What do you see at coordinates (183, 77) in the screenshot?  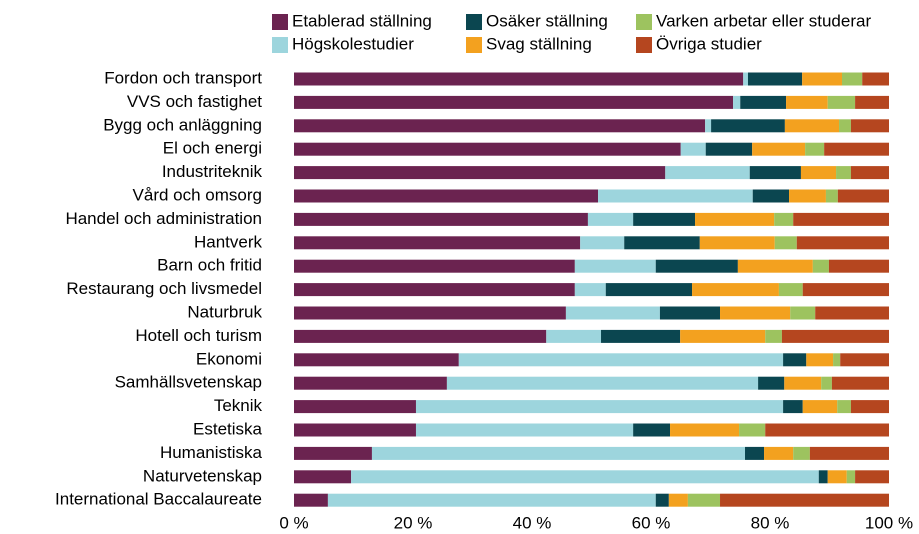 I see `category-label: Fordon och transport` at bounding box center [183, 77].